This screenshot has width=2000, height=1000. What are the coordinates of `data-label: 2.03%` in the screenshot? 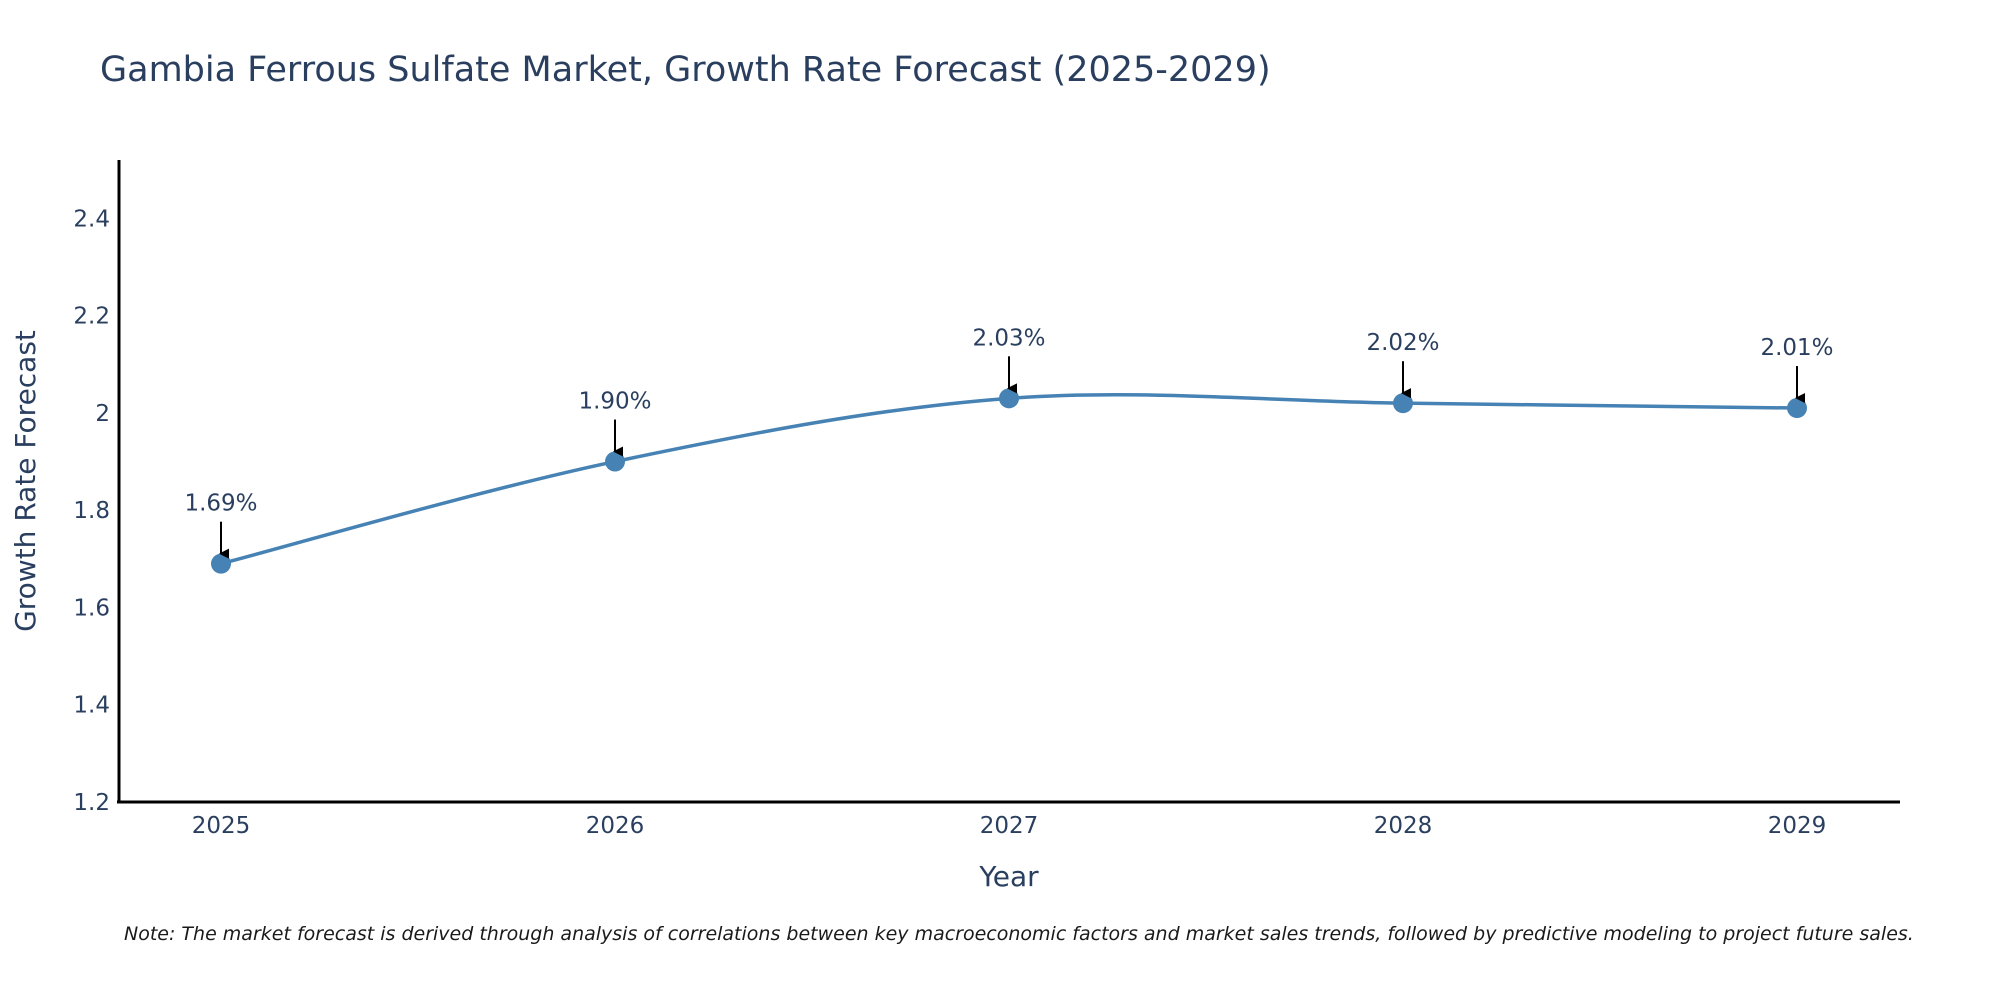 It's located at (1008, 338).